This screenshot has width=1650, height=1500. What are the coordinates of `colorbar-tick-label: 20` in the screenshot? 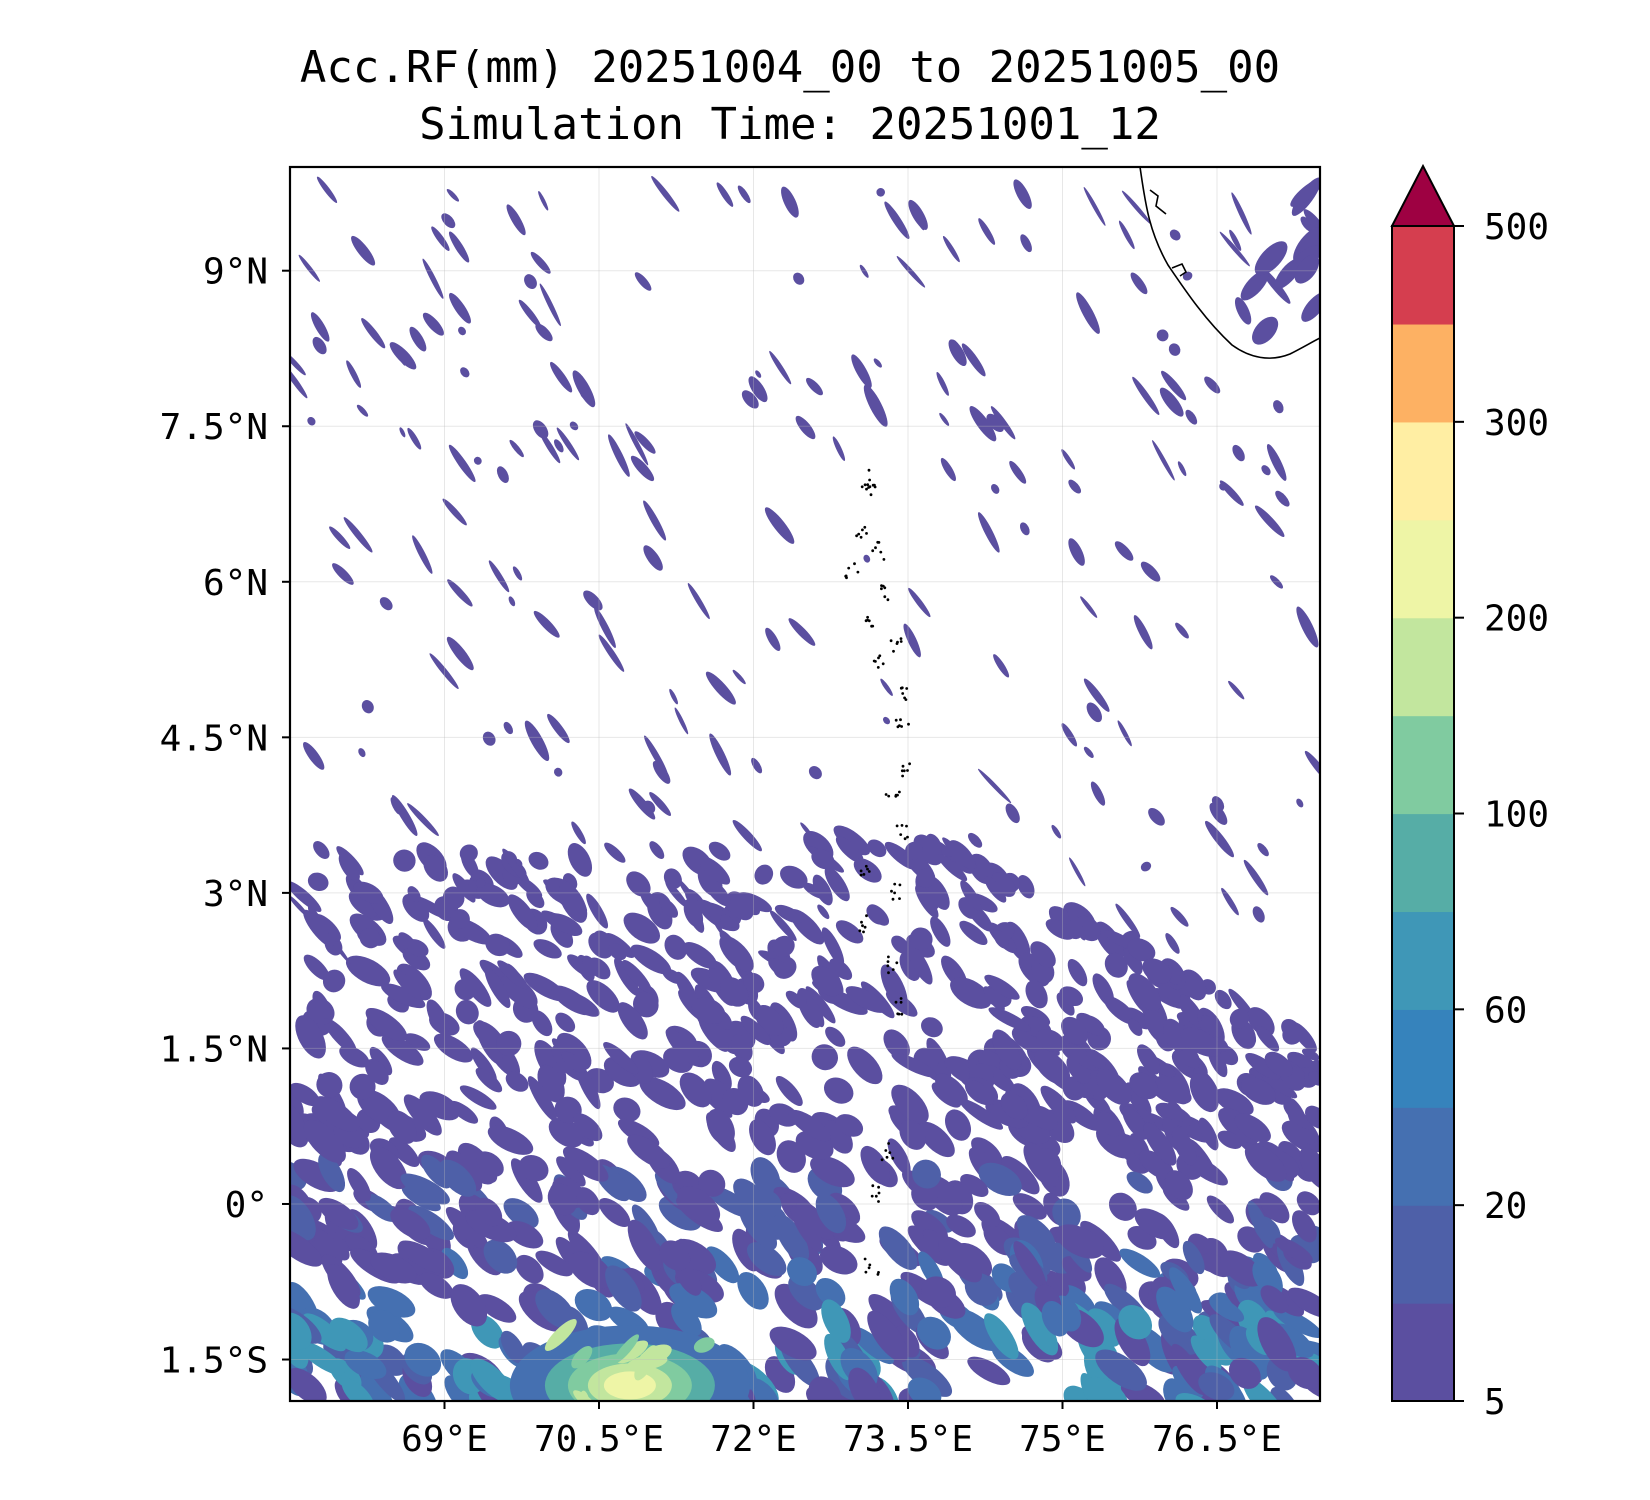 It's located at (1505, 1206).